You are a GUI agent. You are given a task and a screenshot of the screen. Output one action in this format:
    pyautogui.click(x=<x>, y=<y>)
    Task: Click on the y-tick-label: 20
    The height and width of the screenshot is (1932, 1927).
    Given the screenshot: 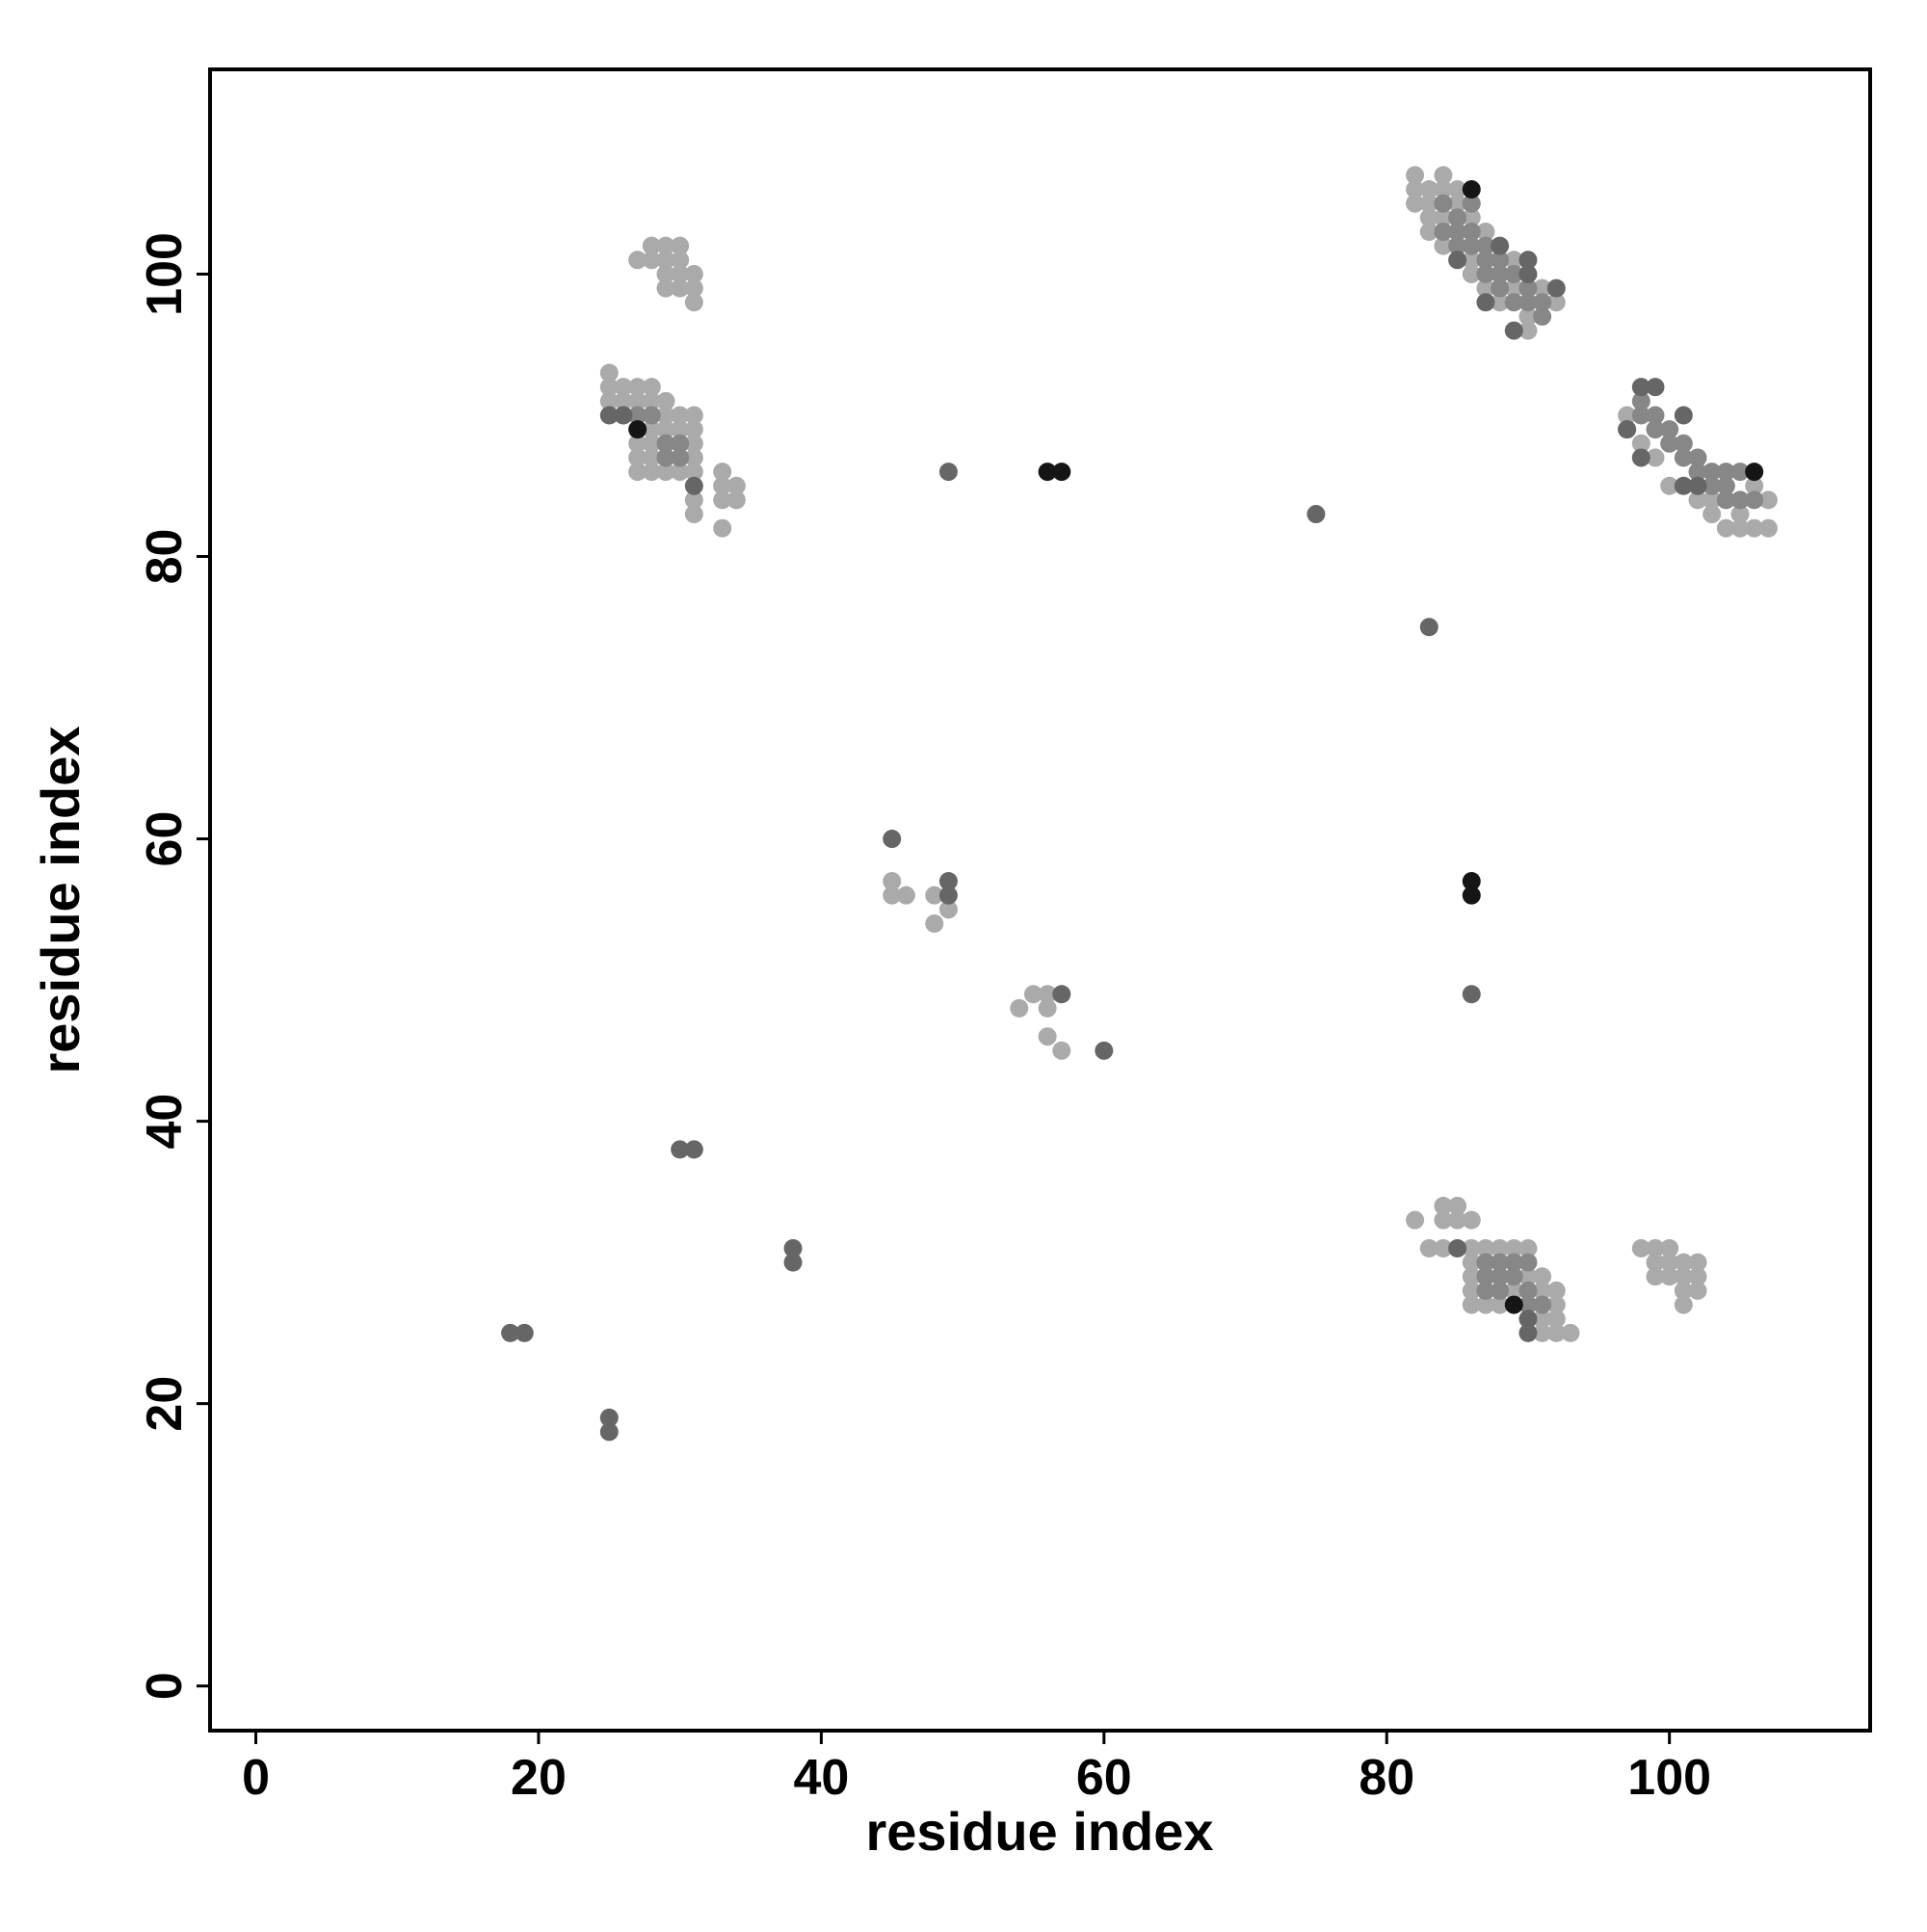 What is the action you would take?
    pyautogui.click(x=165, y=1404)
    